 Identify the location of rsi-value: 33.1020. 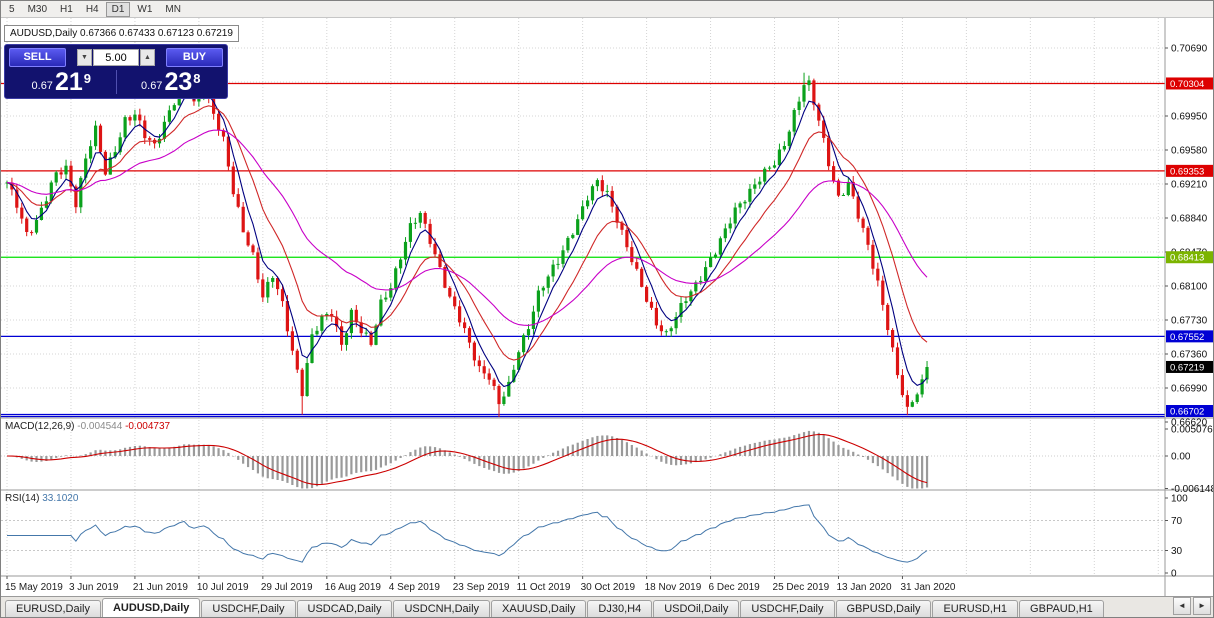
(60, 498).